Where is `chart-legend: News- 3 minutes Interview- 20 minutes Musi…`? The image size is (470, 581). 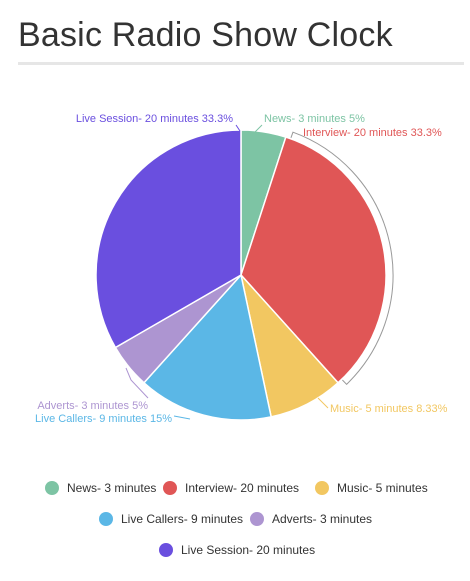 chart-legend: News- 3 minutes Interview- 20 minutes Musi… is located at coordinates (236, 519).